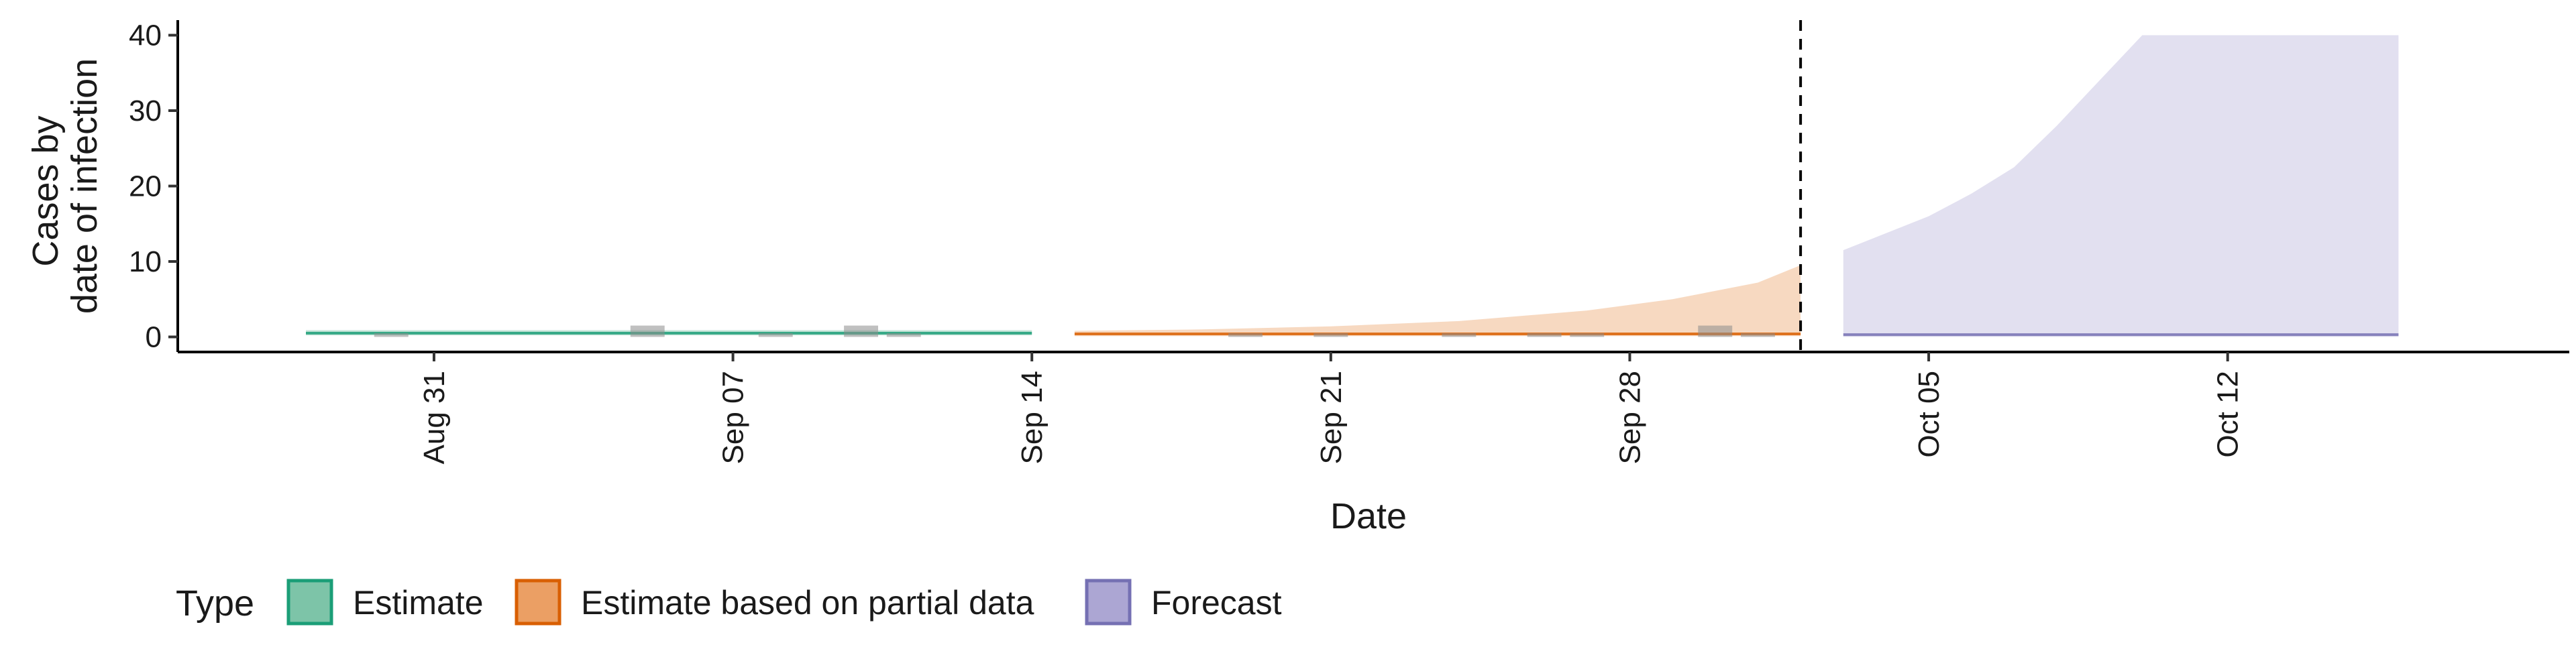 This screenshot has height=647, width=2576. I want to click on estimate-based-on-partial-data-band, so click(1437, 301).